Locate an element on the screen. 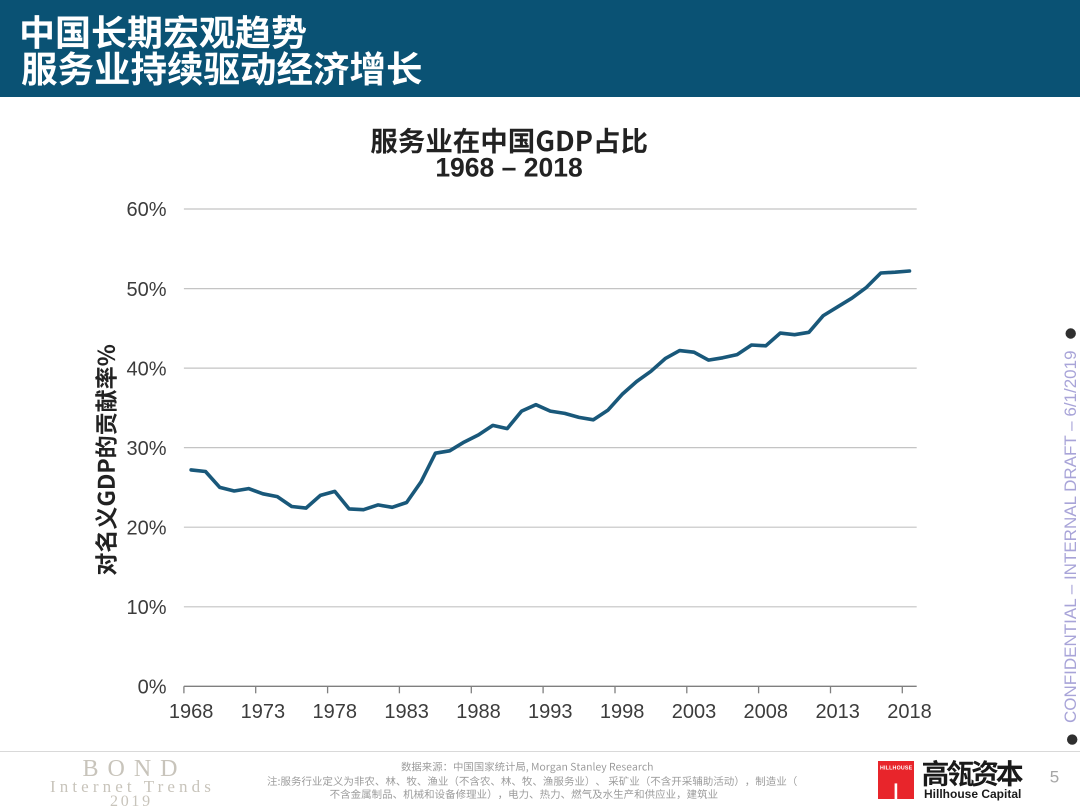 This screenshot has width=1080, height=809. svg-text: 5 is located at coordinates (1054, 776).